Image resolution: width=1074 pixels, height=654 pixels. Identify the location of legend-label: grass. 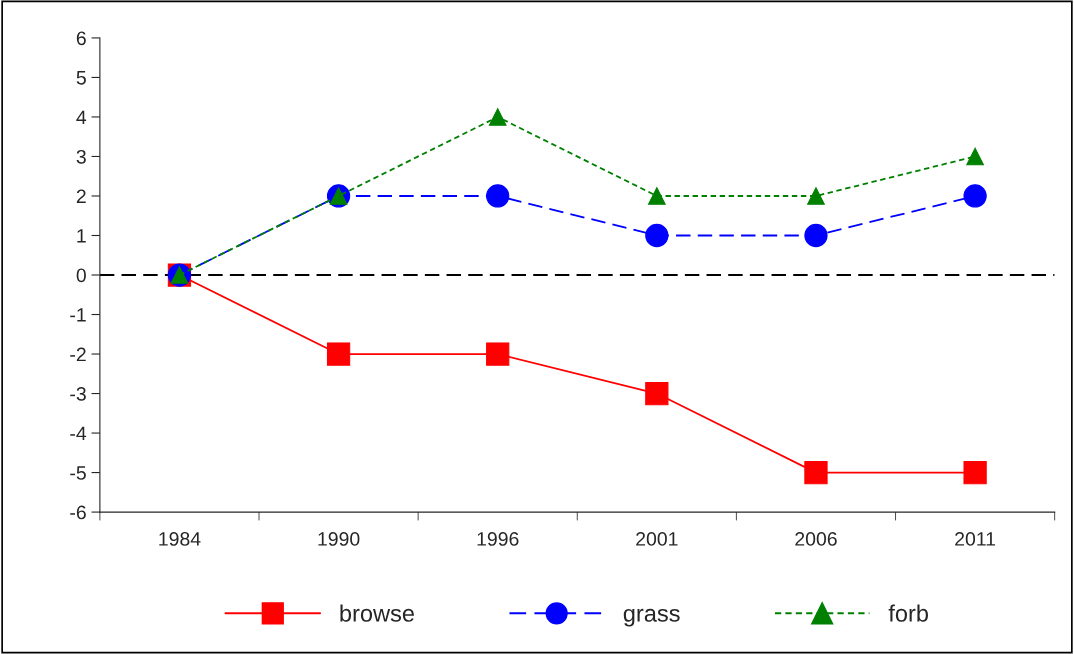
(651, 617).